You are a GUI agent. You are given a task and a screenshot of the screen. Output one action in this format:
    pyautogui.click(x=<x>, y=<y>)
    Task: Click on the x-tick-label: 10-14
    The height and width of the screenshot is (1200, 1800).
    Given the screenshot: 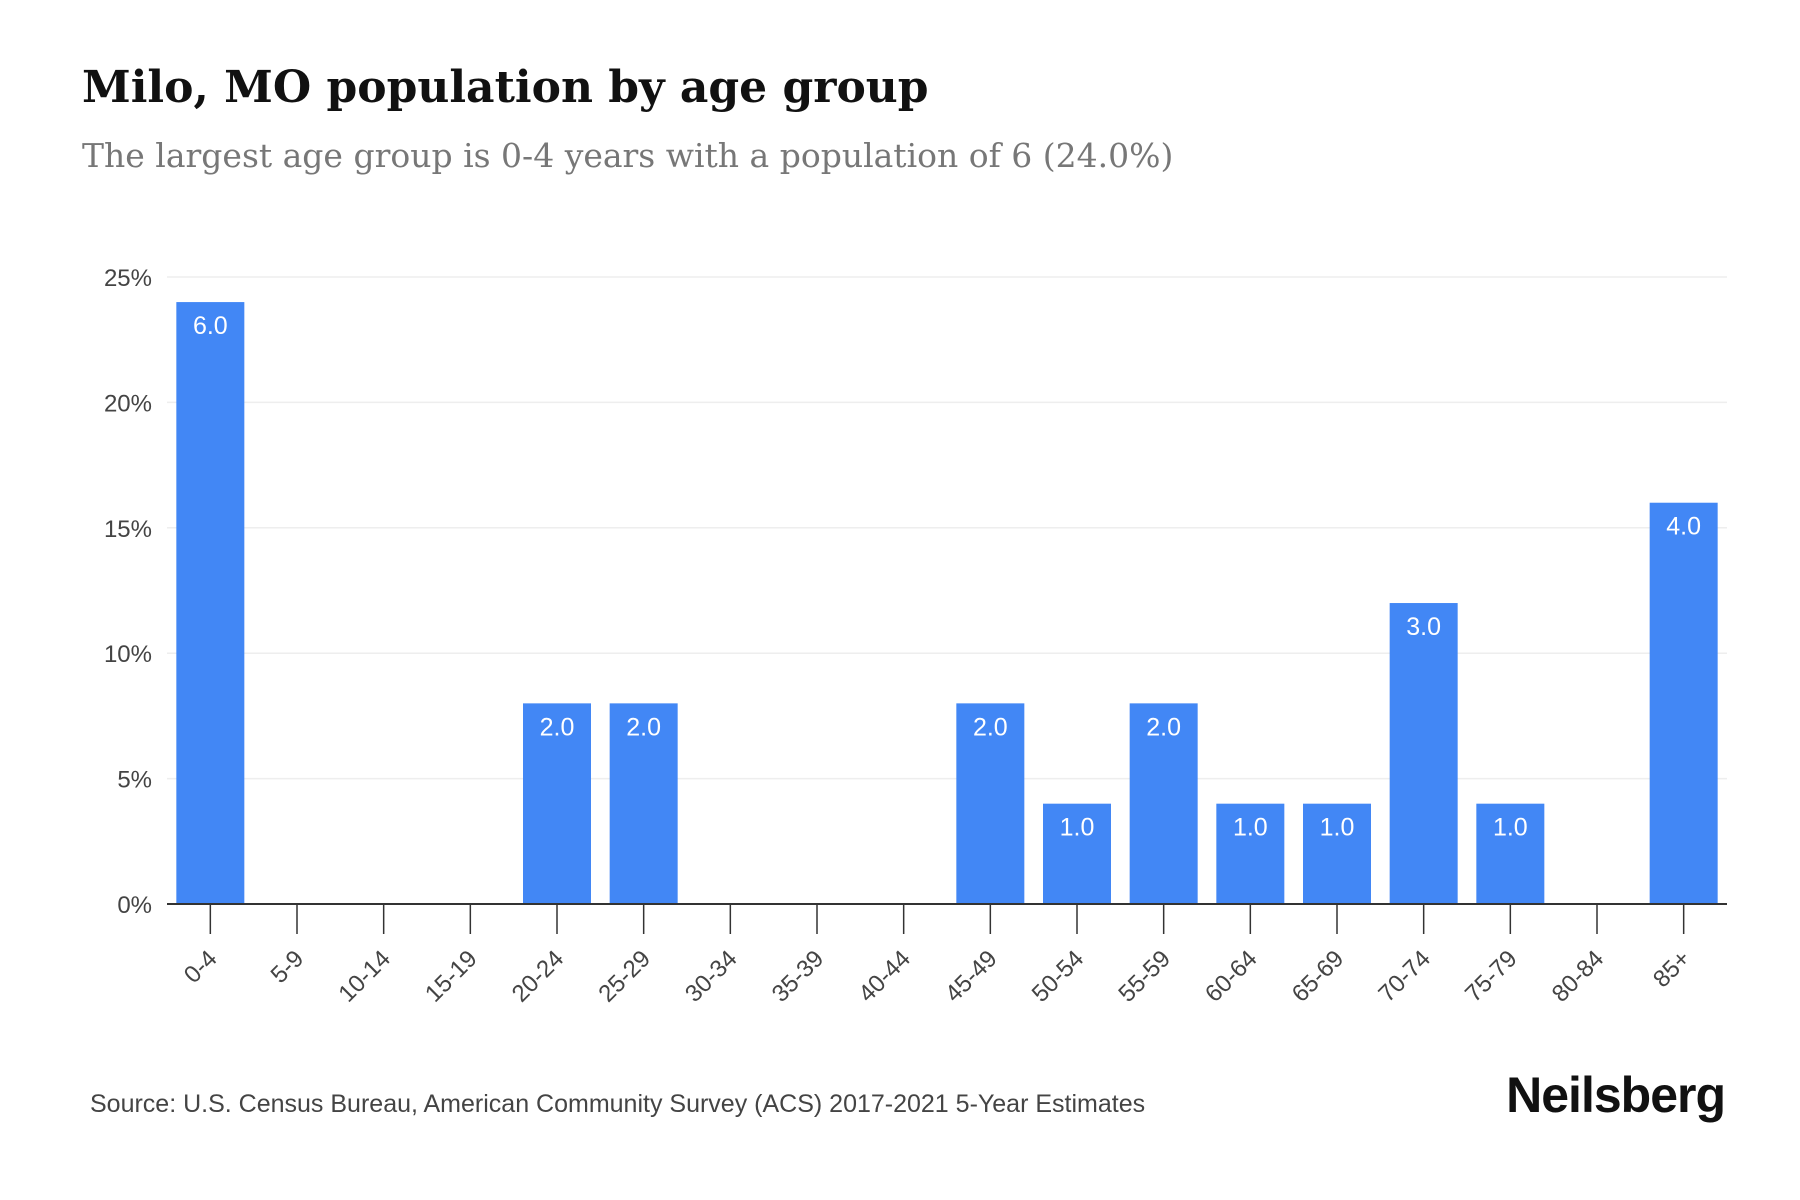 What is the action you would take?
    pyautogui.click(x=364, y=976)
    